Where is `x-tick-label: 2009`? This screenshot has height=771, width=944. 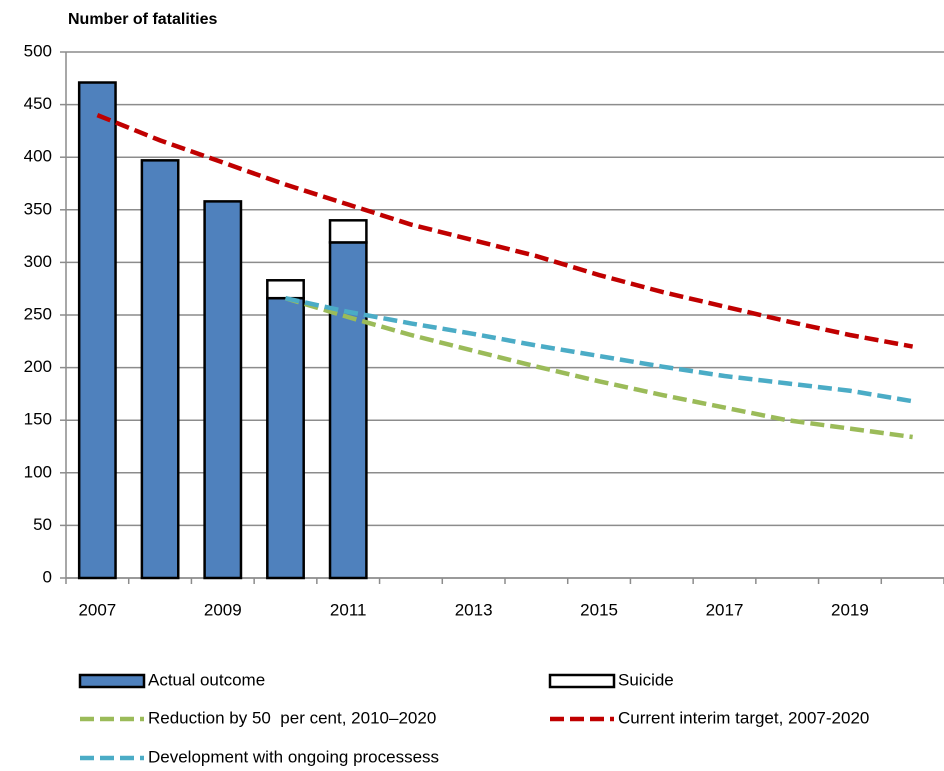 x-tick-label: 2009 is located at coordinates (223, 609).